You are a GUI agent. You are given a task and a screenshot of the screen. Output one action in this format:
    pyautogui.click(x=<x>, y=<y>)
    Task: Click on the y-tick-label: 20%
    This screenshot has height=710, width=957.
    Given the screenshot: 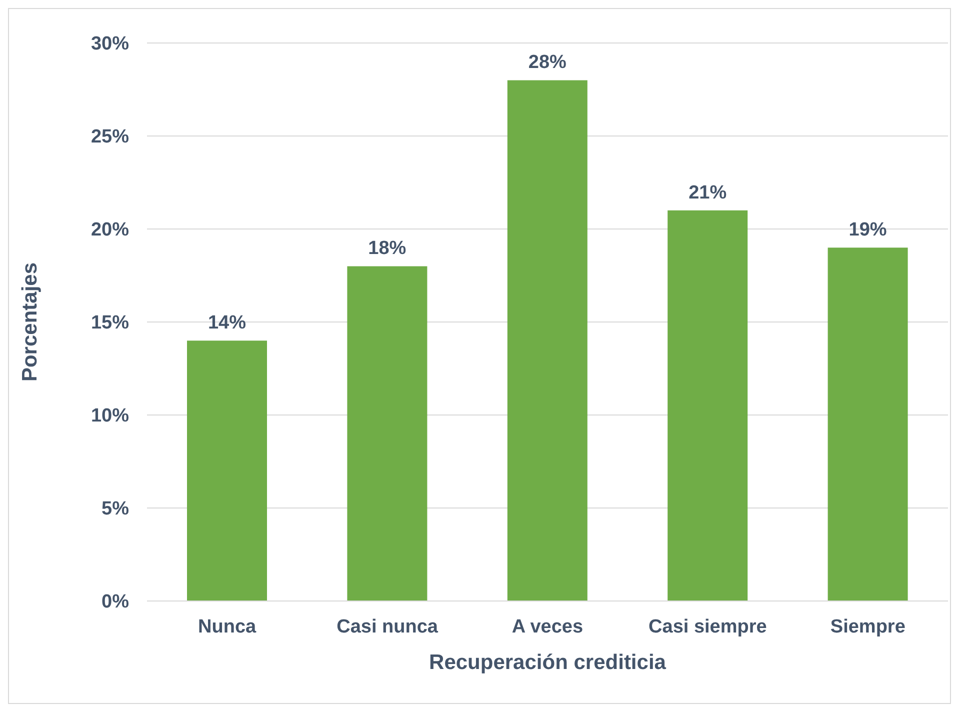 What is the action you would take?
    pyautogui.click(x=110, y=230)
    